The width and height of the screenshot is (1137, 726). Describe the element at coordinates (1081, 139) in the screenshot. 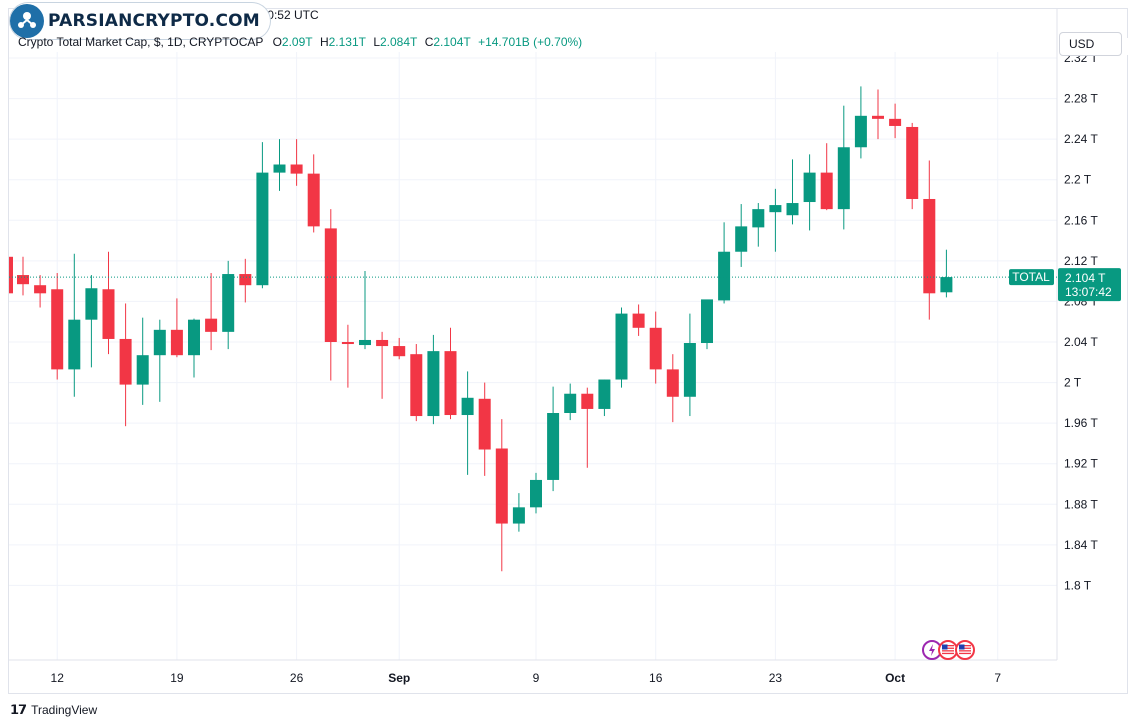

I see `price-tick-label: 2.24 T` at that location.